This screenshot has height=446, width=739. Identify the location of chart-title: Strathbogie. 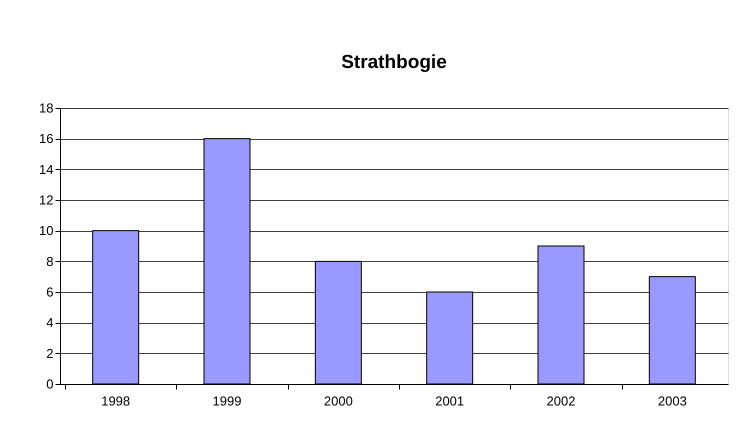
(394, 62).